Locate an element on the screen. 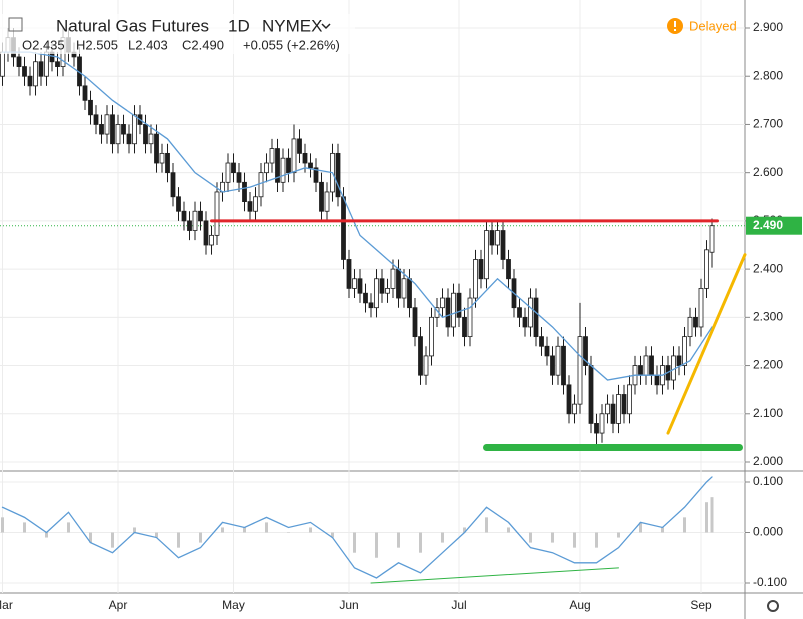 Image resolution: width=803 pixels, height=619 pixels. ohlc-open: O2.435 is located at coordinates (43, 44).